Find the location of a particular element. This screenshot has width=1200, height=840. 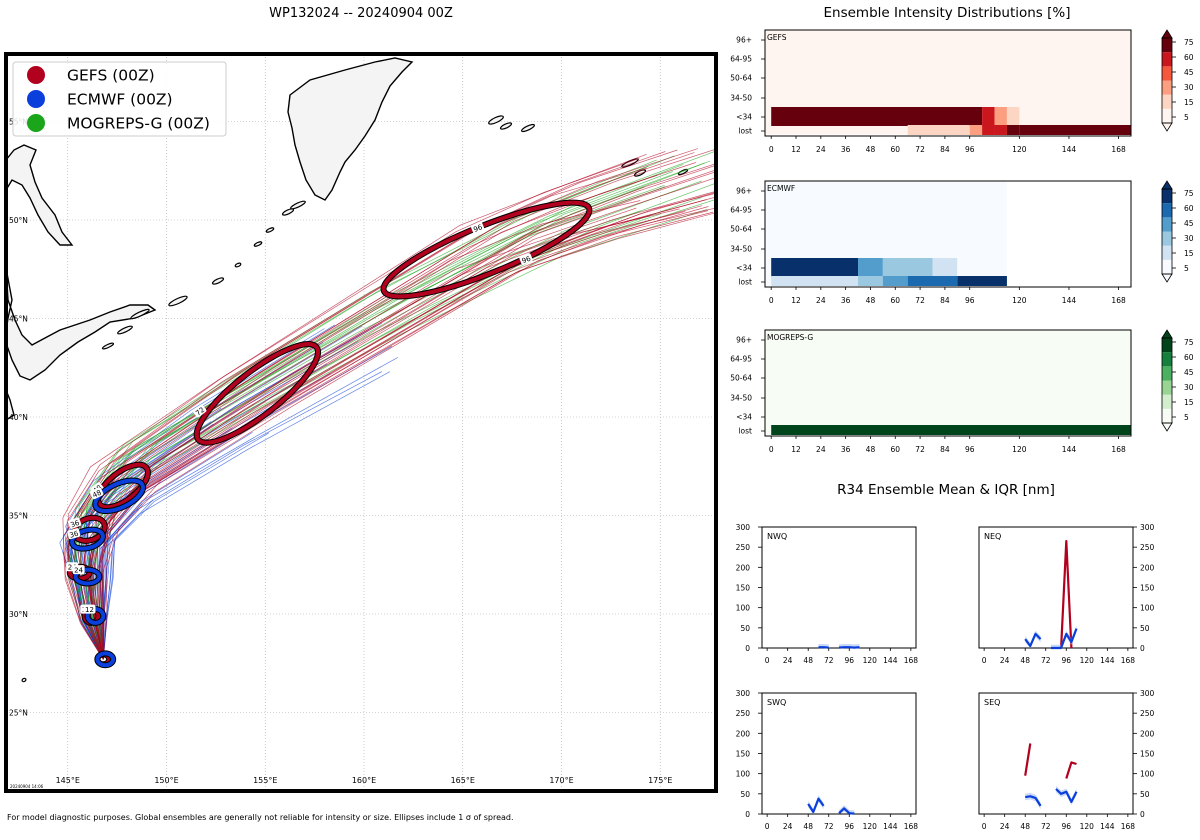

r34-ytick-label: 0 is located at coordinates (1142, 814).